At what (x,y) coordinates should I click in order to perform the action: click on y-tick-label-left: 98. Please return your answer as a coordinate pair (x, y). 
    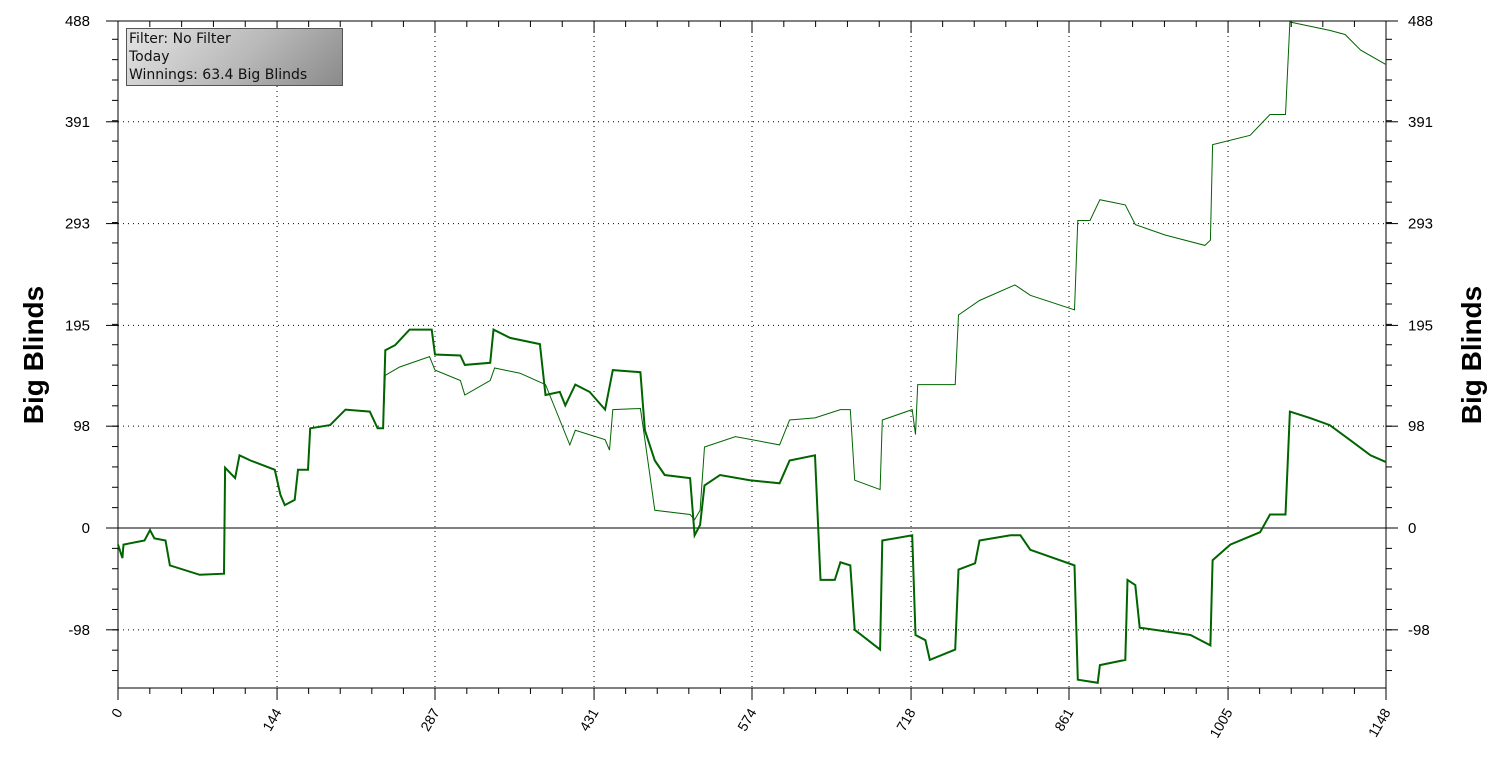
    Looking at the image, I should click on (81, 426).